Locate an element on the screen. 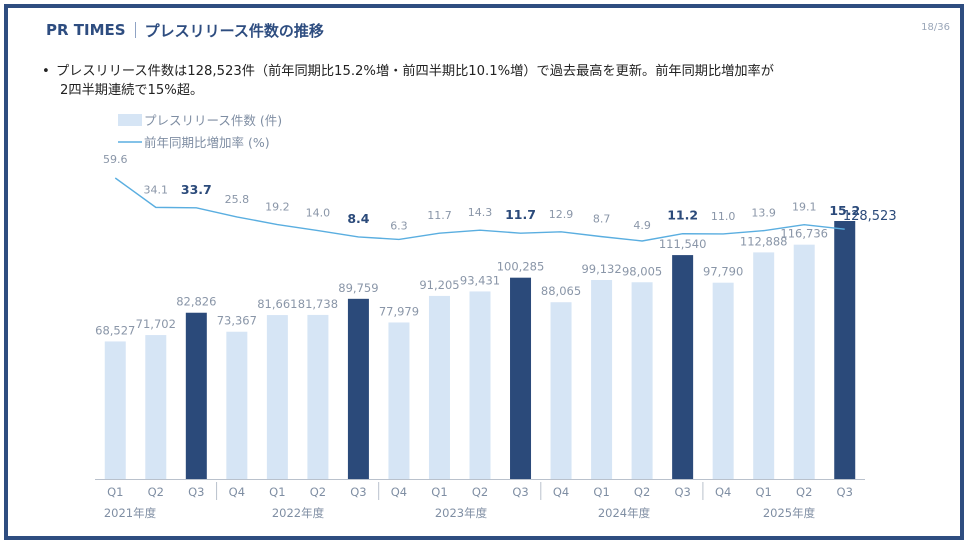  page-title: プレスリリース件数の推移 is located at coordinates (234, 30).